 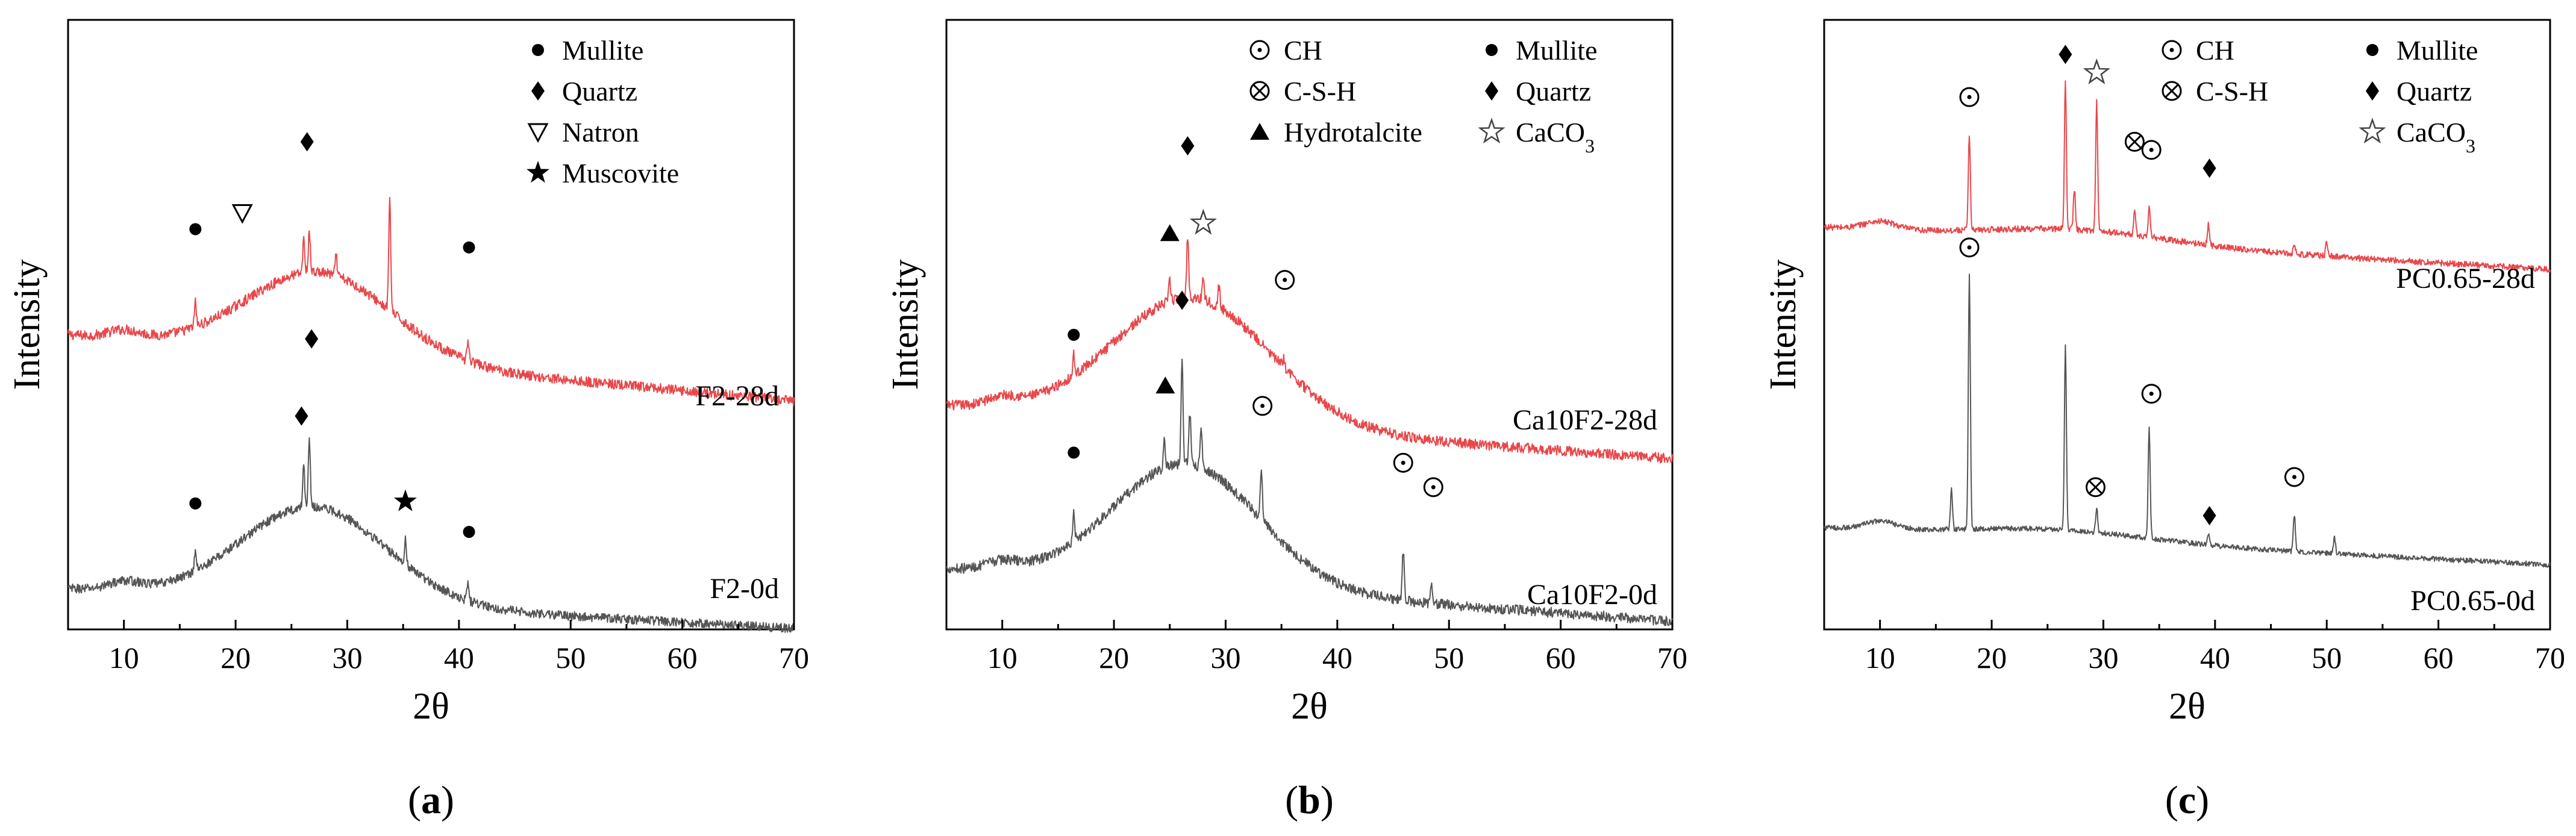 I want to click on legend-label: Muscovite, so click(x=621, y=173).